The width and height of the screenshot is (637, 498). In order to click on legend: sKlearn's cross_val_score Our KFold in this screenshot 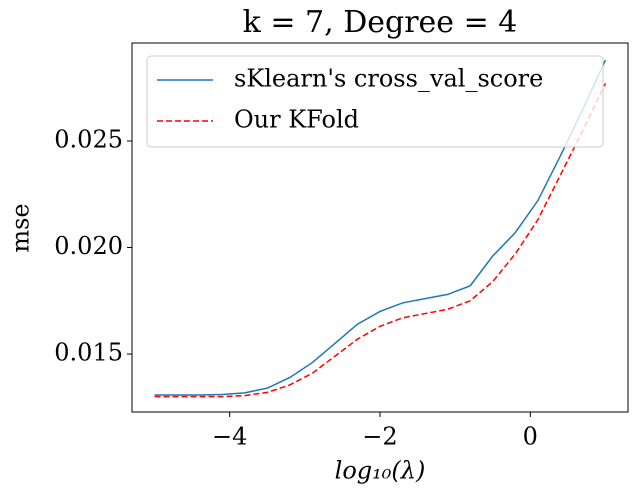, I will do `click(375, 101)`.